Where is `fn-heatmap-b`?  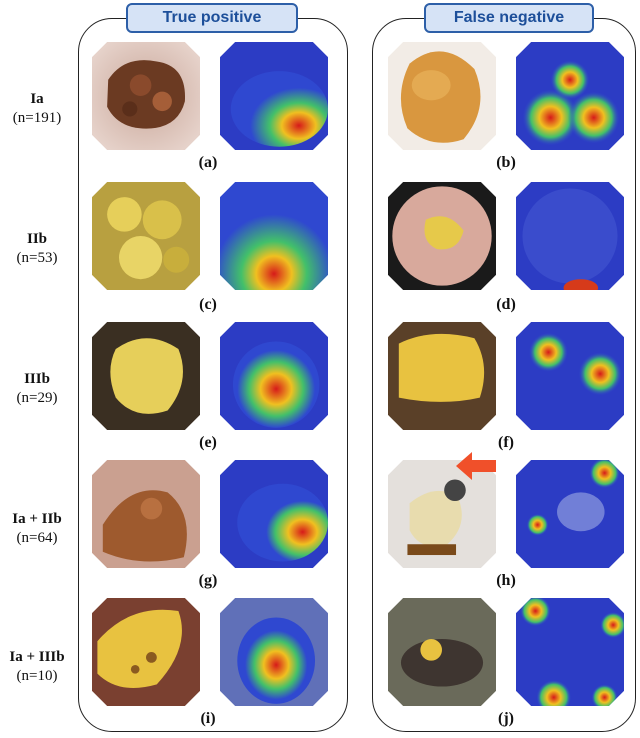 fn-heatmap-b is located at coordinates (570, 96).